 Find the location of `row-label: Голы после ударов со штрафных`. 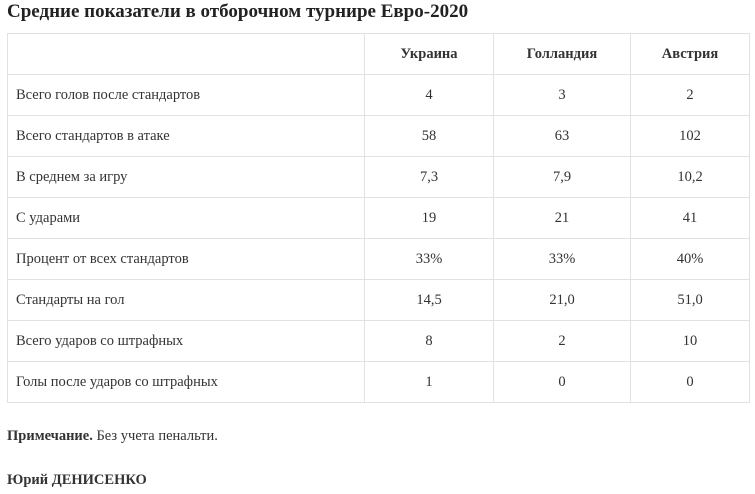

row-label: Голы после ударов со штрафных is located at coordinates (186, 382).